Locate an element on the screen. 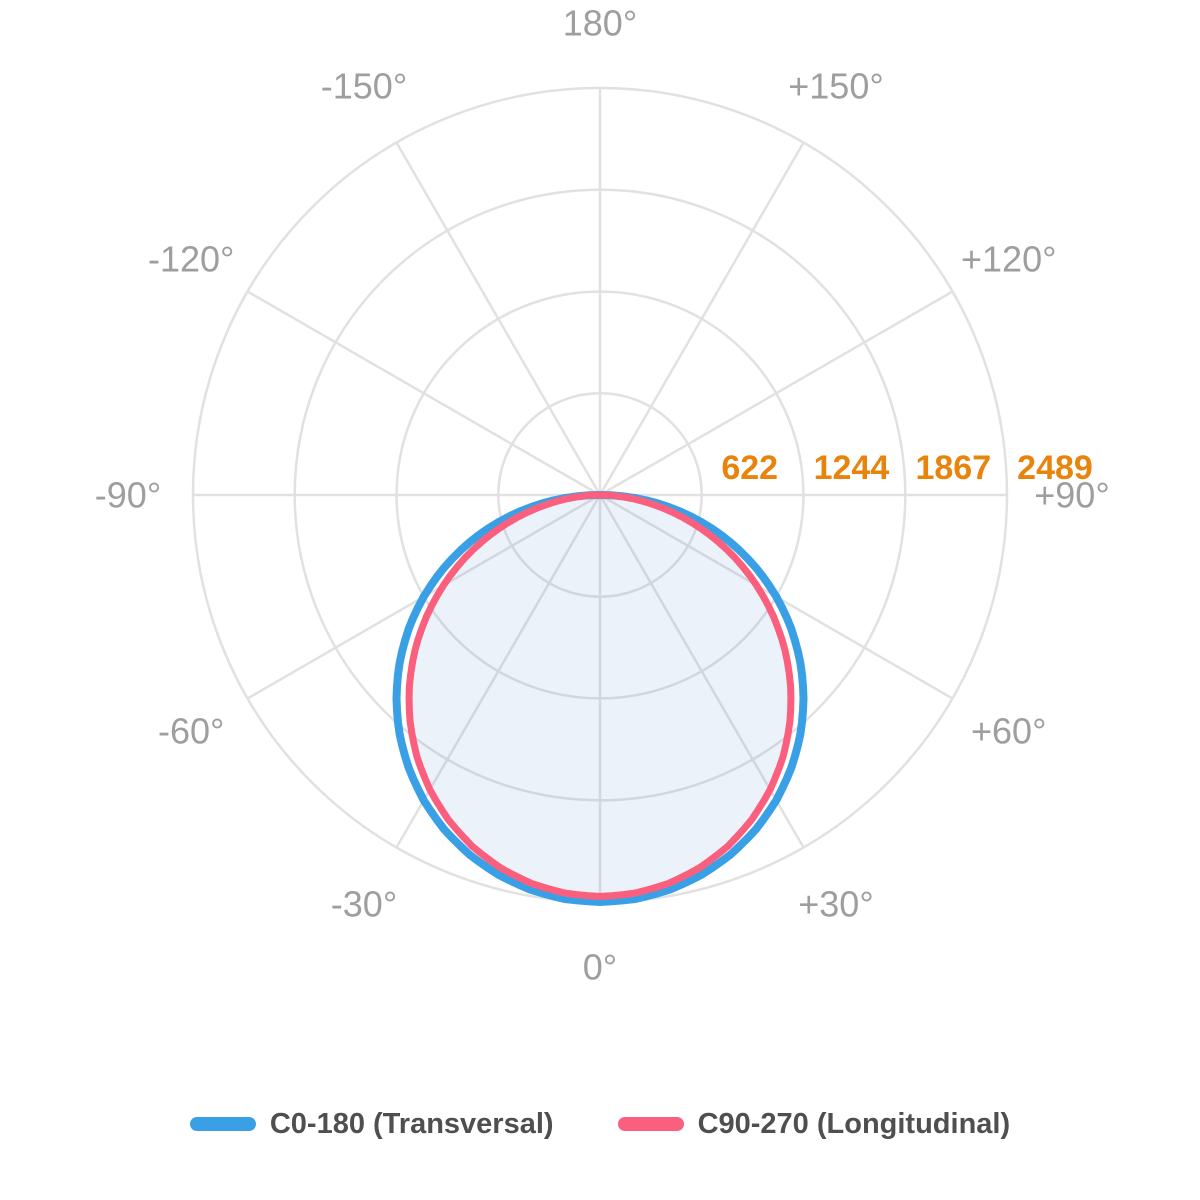  angle-tick-label: +30° is located at coordinates (835, 903).